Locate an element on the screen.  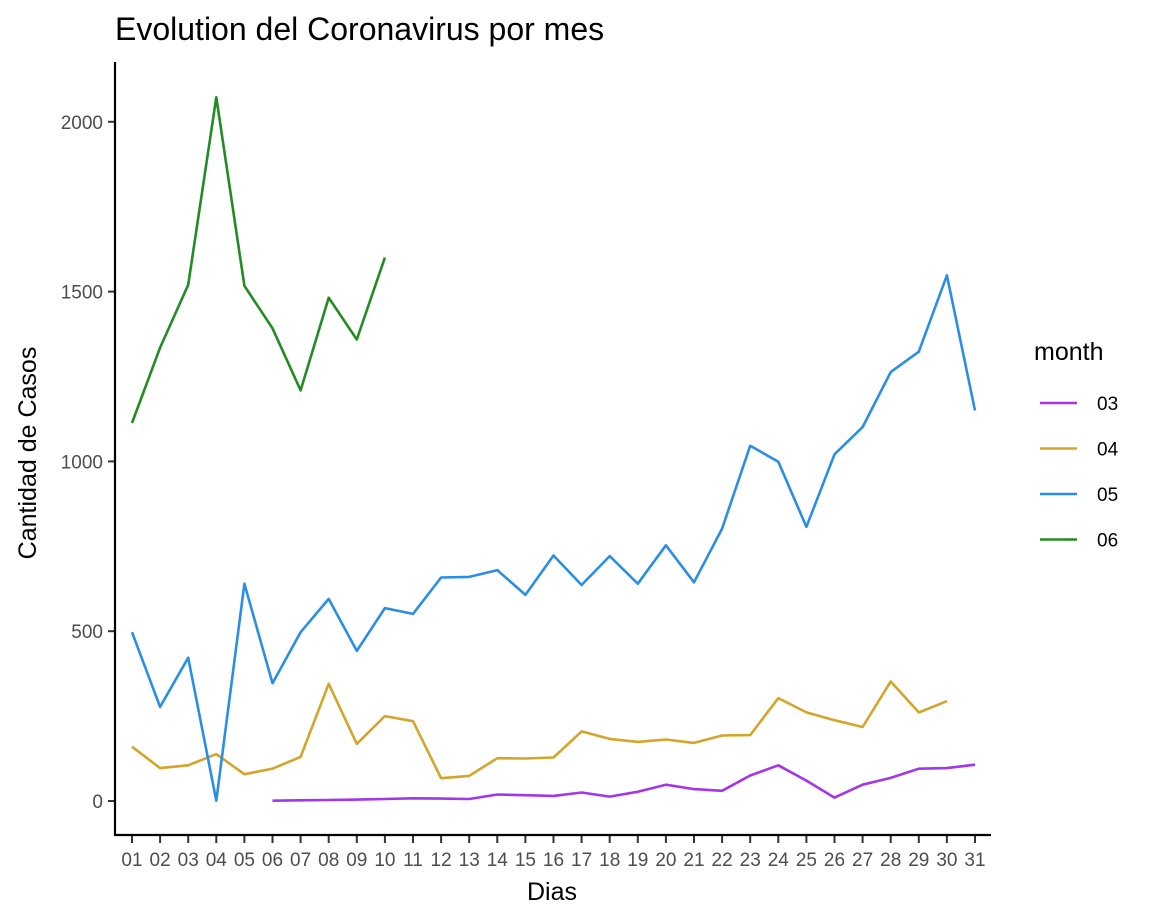
x-tick-label: 27 is located at coordinates (862, 860).